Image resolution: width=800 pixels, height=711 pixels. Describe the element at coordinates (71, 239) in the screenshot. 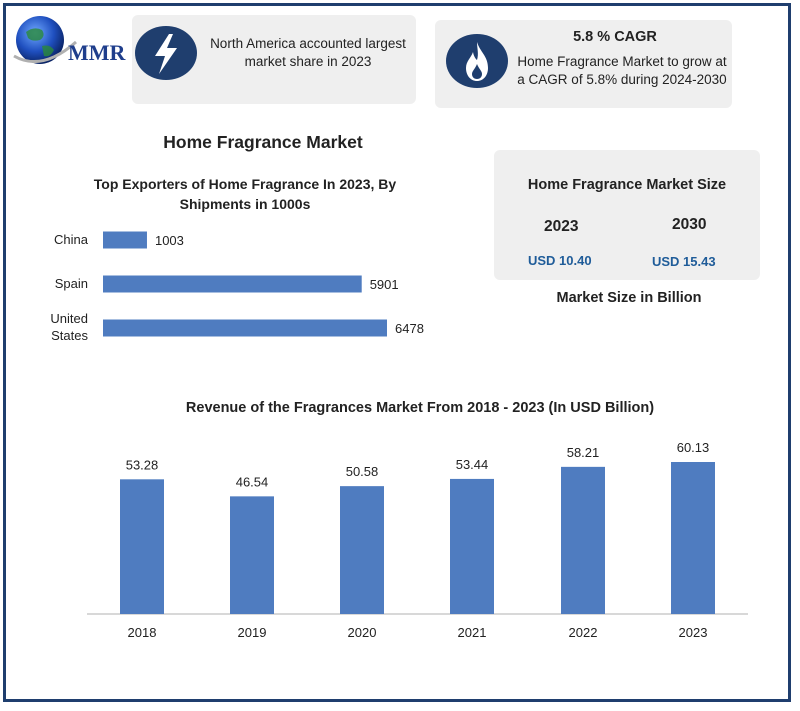

I see `exporter-category-label: China` at that location.